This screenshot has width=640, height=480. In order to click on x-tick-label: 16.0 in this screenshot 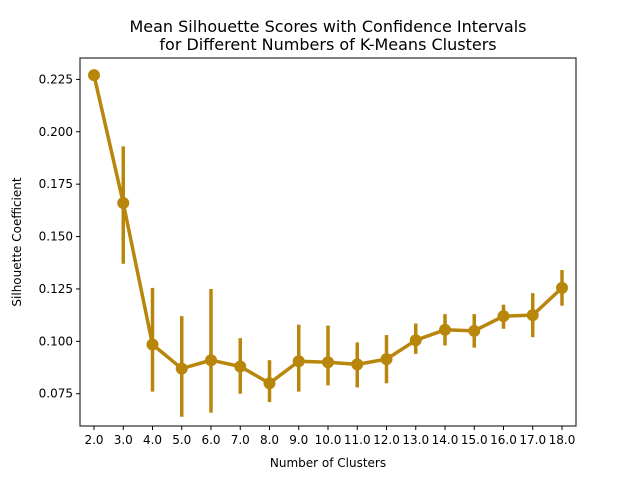, I will do `click(503, 440)`.